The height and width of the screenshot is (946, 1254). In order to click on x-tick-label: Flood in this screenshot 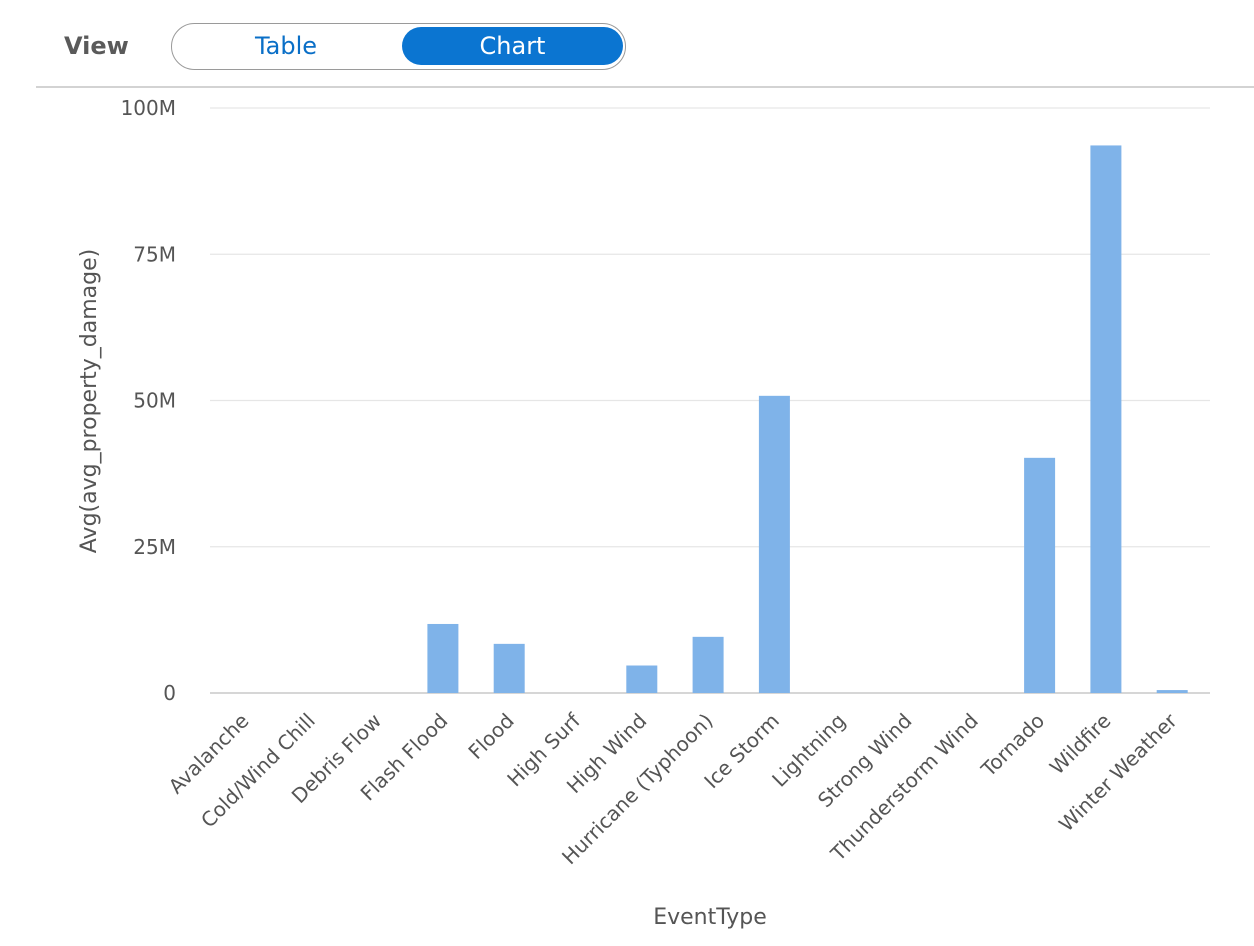, I will do `click(490, 736)`.